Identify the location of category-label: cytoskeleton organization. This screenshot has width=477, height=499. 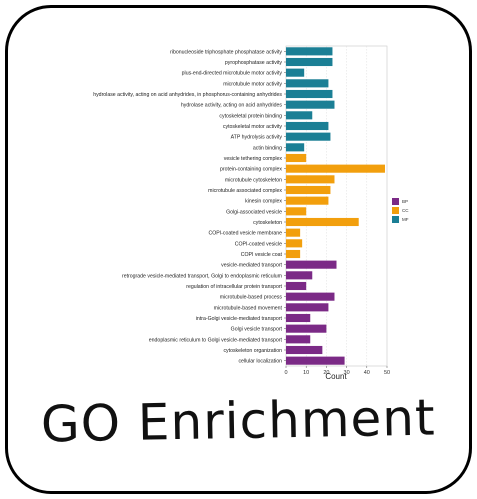
(252, 351).